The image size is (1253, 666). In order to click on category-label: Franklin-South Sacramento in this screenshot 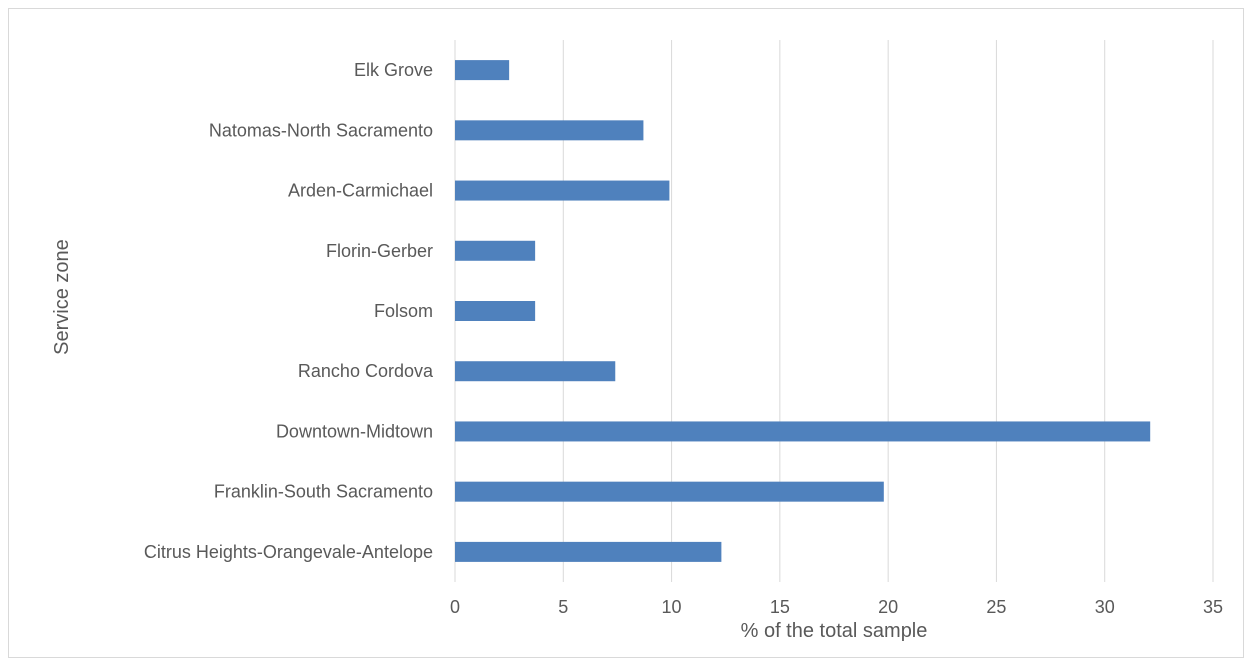, I will do `click(323, 492)`.